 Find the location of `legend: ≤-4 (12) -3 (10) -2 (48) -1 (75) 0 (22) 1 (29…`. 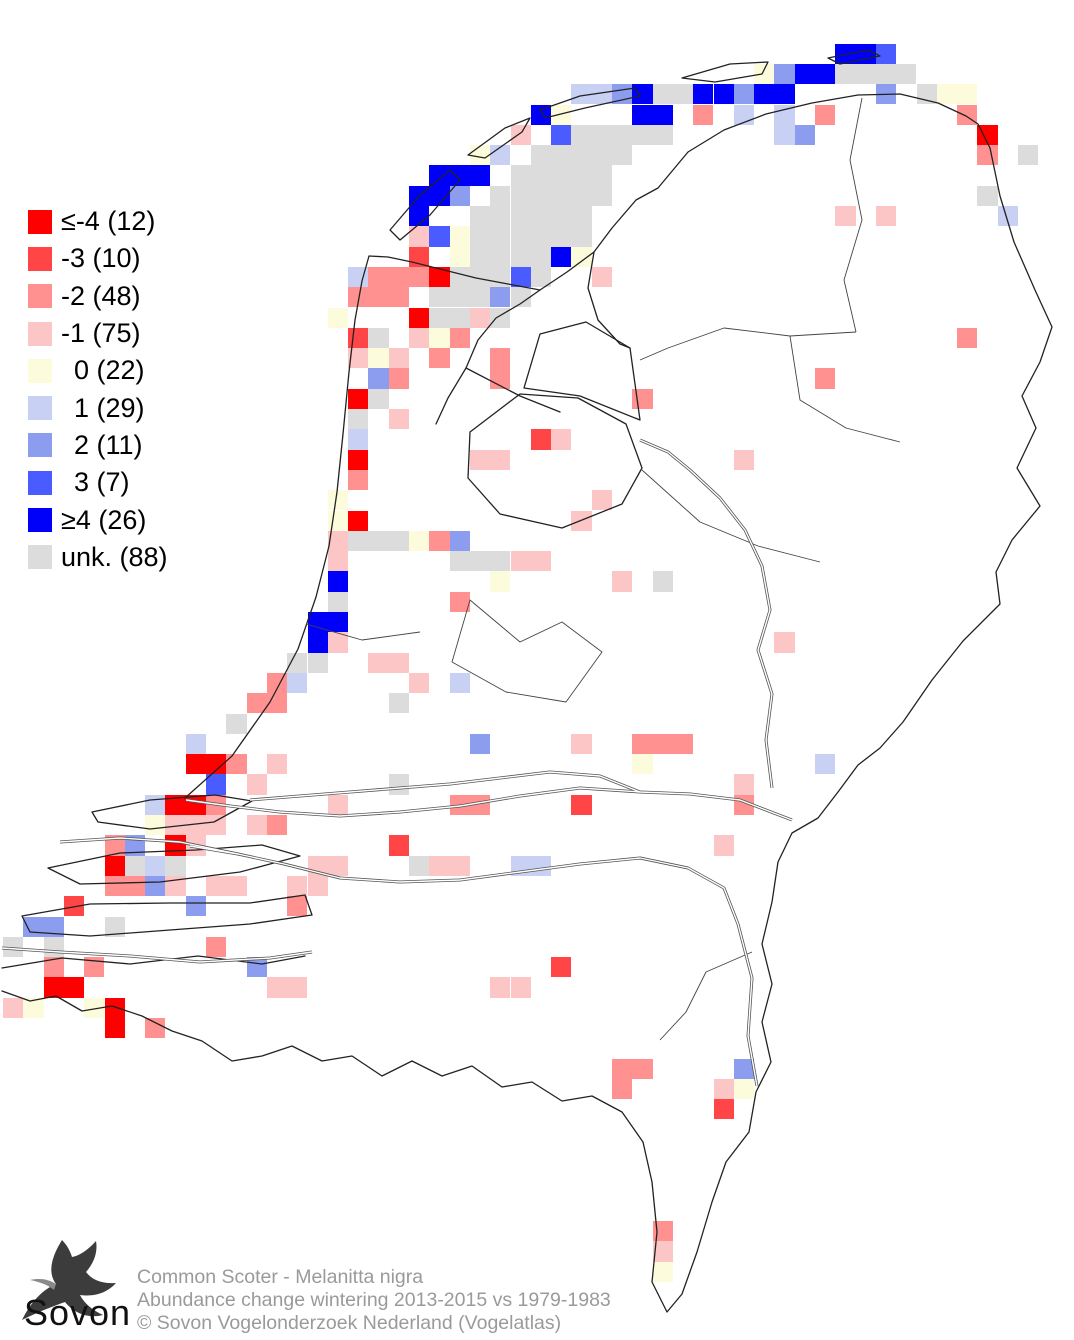

legend: ≤-4 (12) -3 (10) -2 (48) -1 (75) 0 (22) 1 (29… is located at coordinates (98, 389).